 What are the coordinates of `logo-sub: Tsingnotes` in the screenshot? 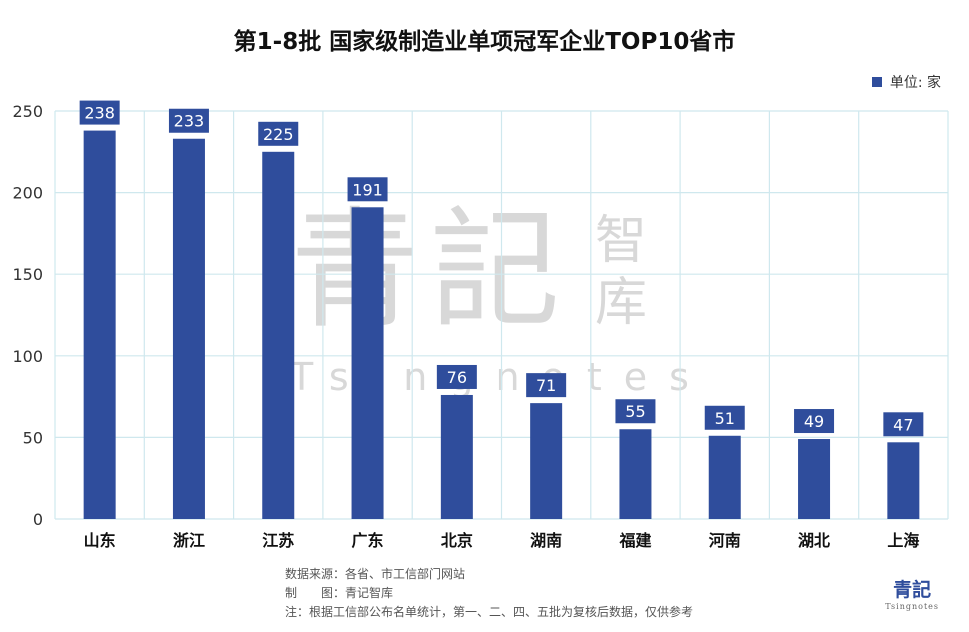 It's located at (912, 606).